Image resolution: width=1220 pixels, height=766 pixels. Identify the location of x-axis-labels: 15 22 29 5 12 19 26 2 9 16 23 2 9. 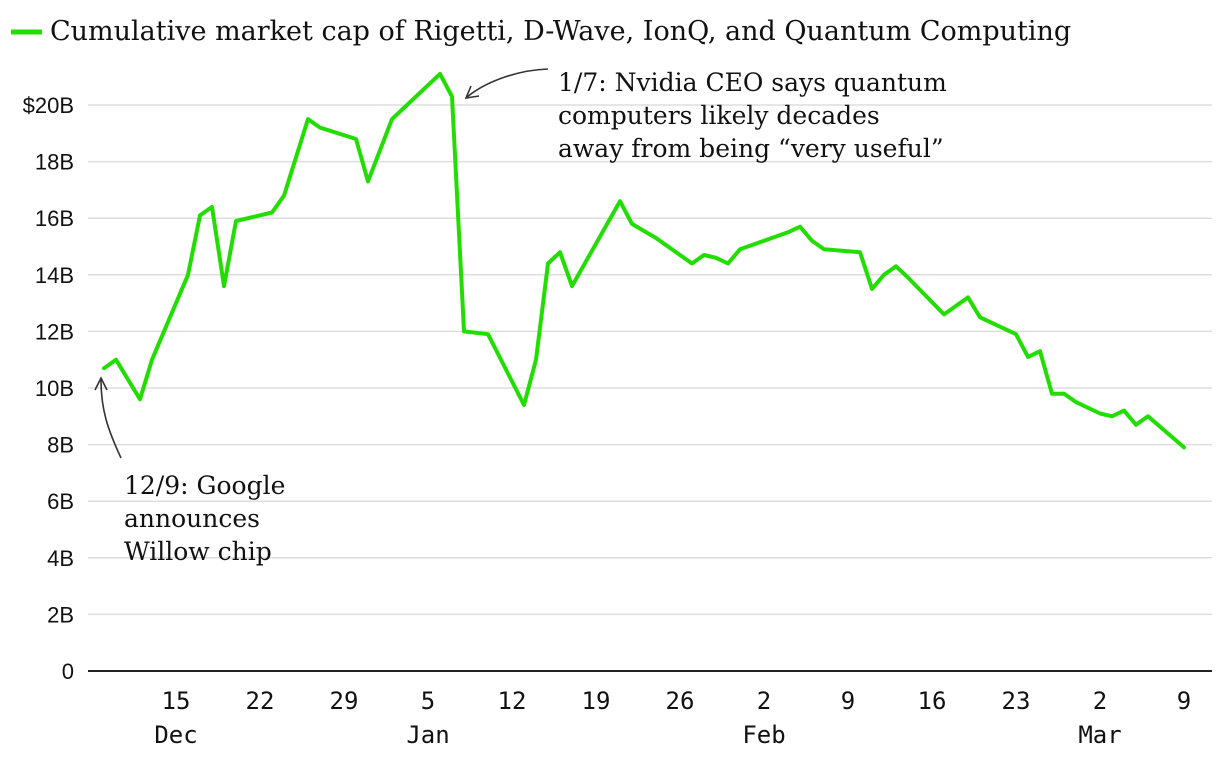
(677, 701).